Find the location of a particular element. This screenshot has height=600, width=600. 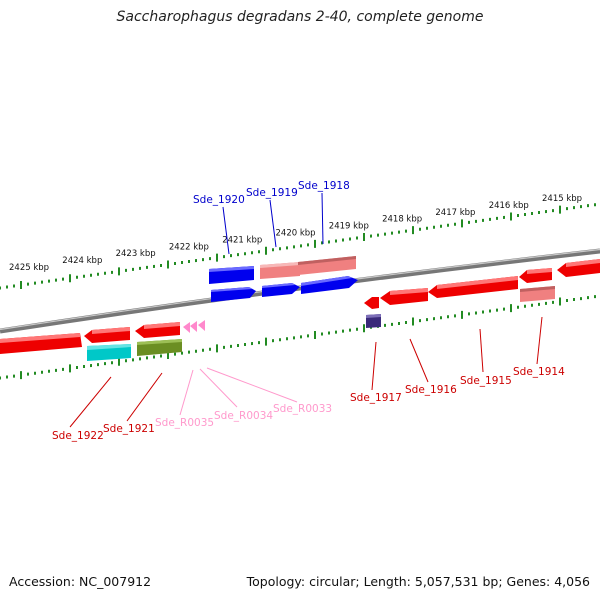

left-strand-features is located at coordinates (102, 340).